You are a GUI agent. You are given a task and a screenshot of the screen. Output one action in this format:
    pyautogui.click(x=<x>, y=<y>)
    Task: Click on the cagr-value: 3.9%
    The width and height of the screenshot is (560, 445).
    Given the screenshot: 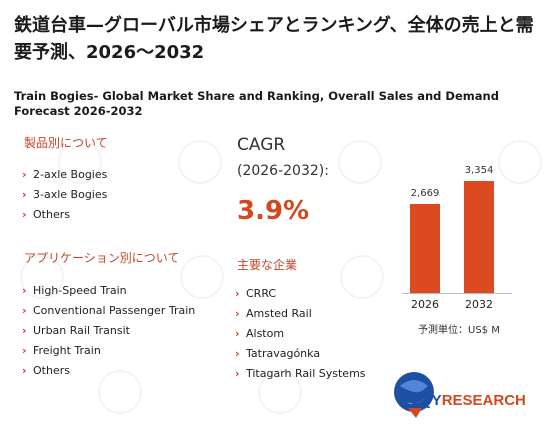 What is the action you would take?
    pyautogui.click(x=273, y=211)
    